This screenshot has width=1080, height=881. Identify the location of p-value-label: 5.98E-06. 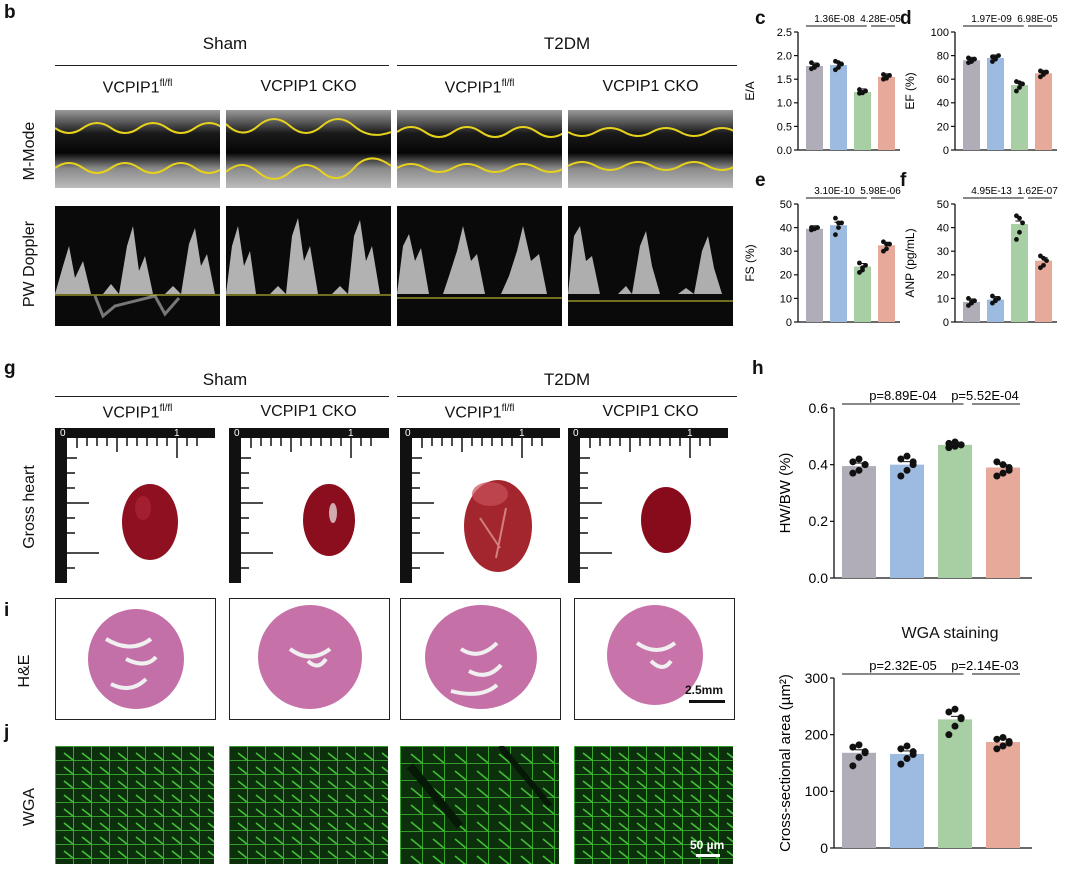
(880, 191).